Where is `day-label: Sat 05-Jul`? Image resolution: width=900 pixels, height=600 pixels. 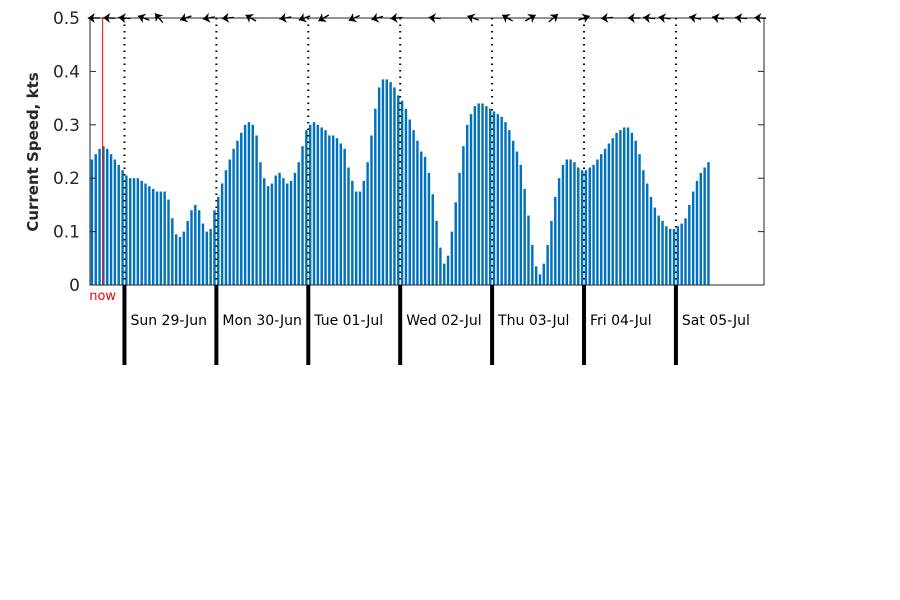 day-label: Sat 05-Jul is located at coordinates (716, 321).